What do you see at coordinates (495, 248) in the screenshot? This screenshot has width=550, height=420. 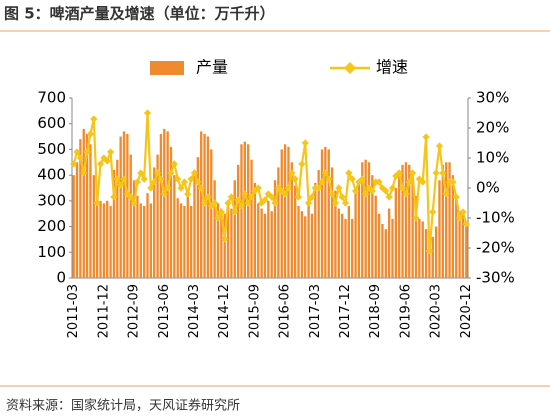 I see `y2-tick-label: -20%` at bounding box center [495, 248].